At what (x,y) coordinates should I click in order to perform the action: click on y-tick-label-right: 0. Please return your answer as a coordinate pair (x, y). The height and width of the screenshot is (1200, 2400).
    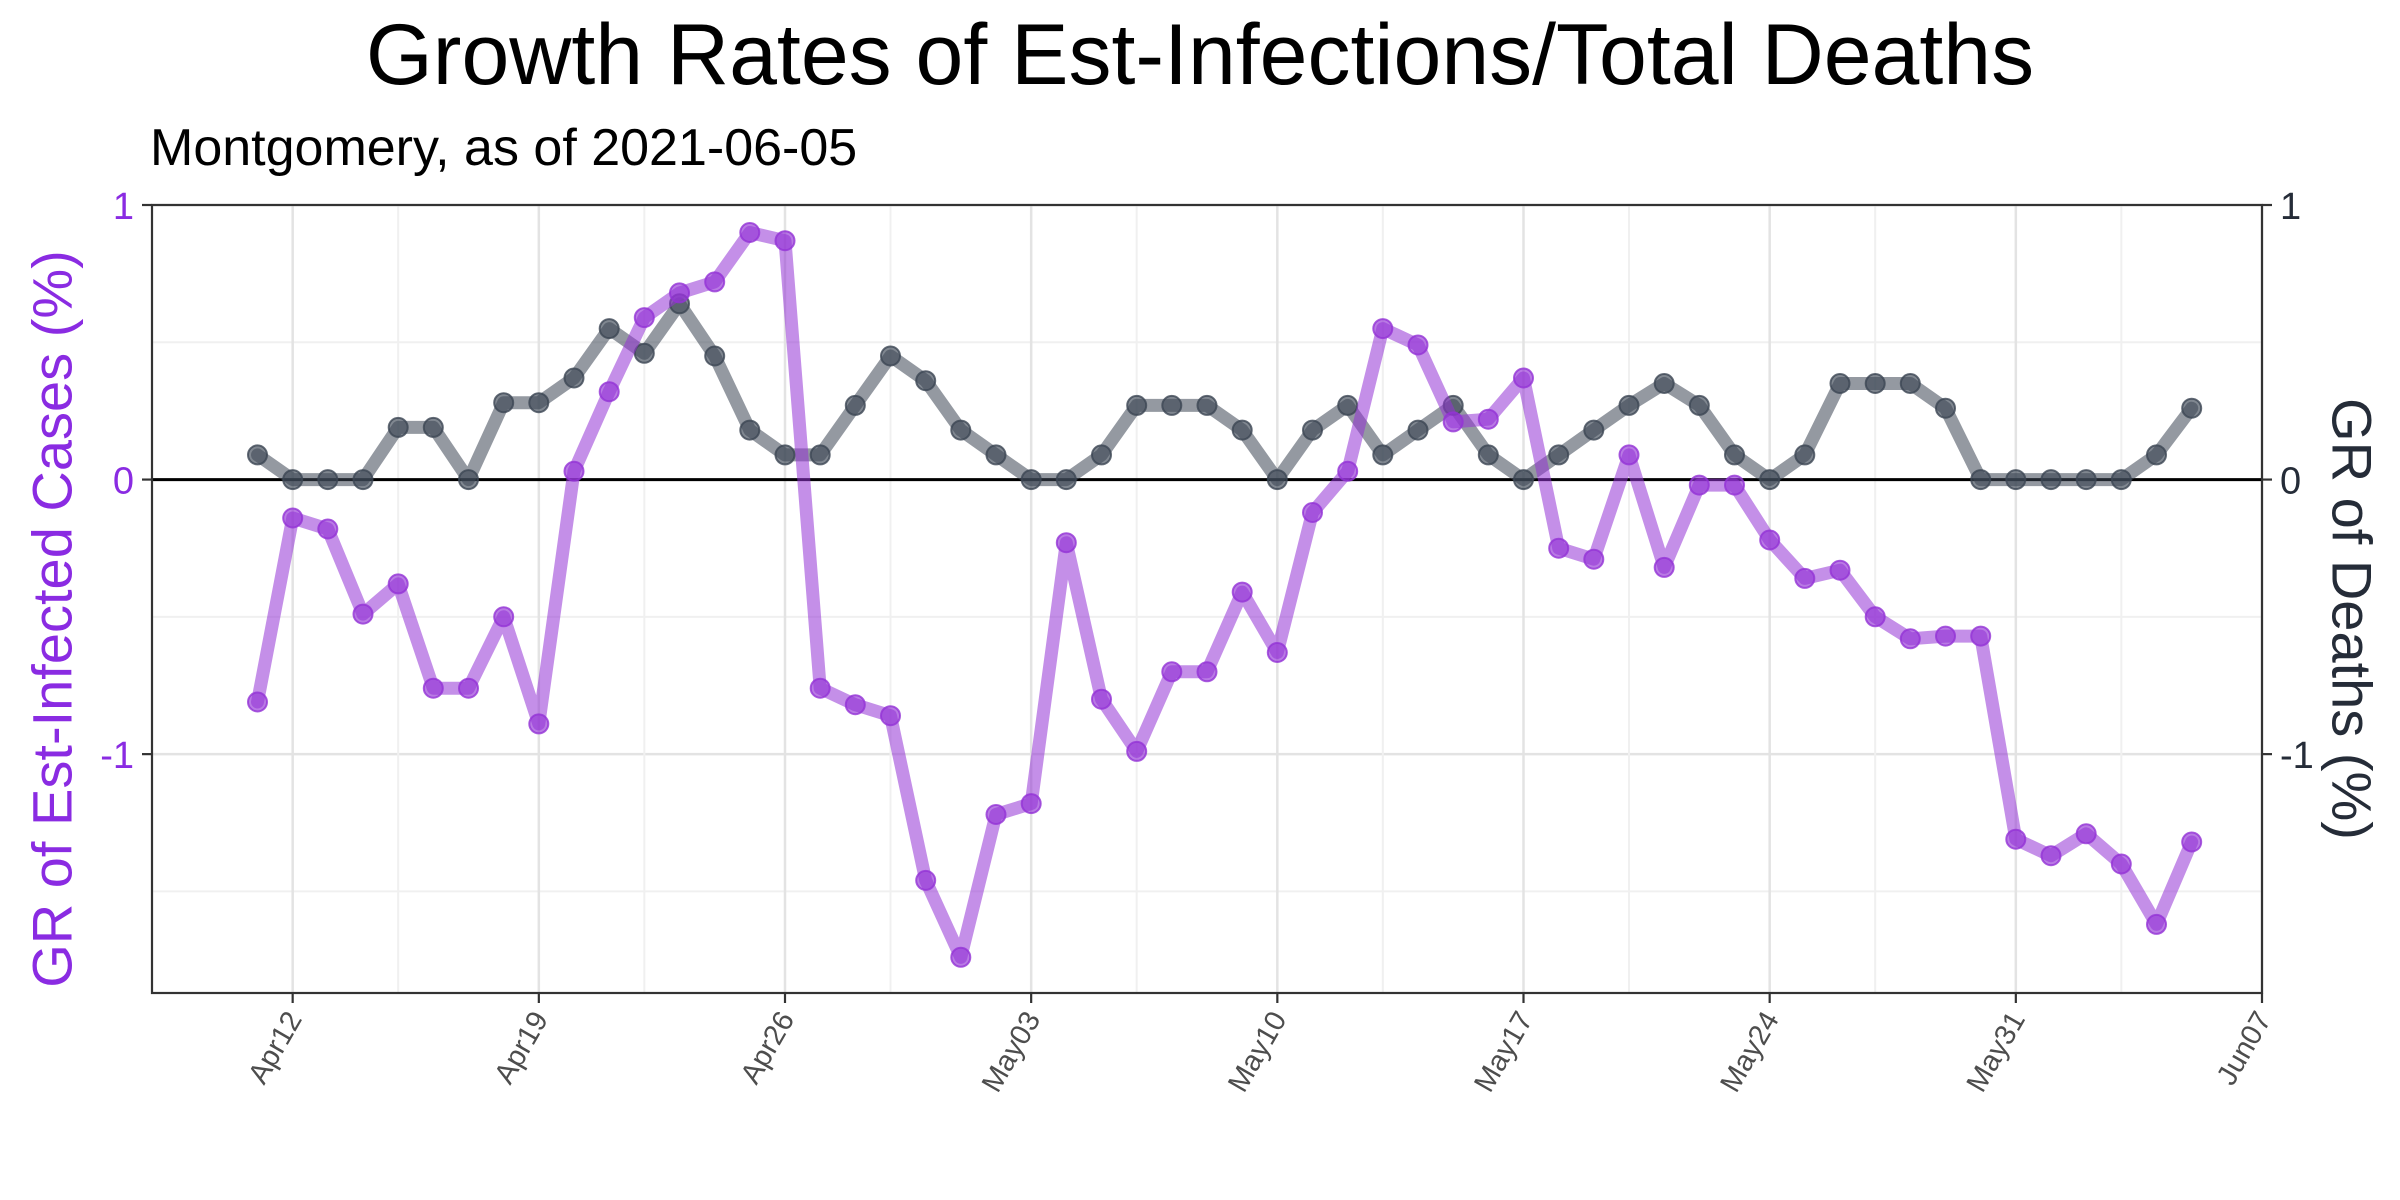
    Looking at the image, I should click on (2290, 482).